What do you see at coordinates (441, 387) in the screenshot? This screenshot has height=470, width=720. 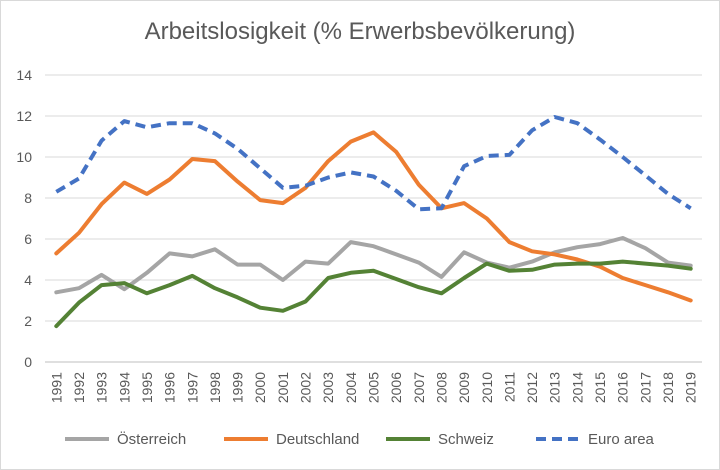 I see `x-tick-label: 2008` at bounding box center [441, 387].